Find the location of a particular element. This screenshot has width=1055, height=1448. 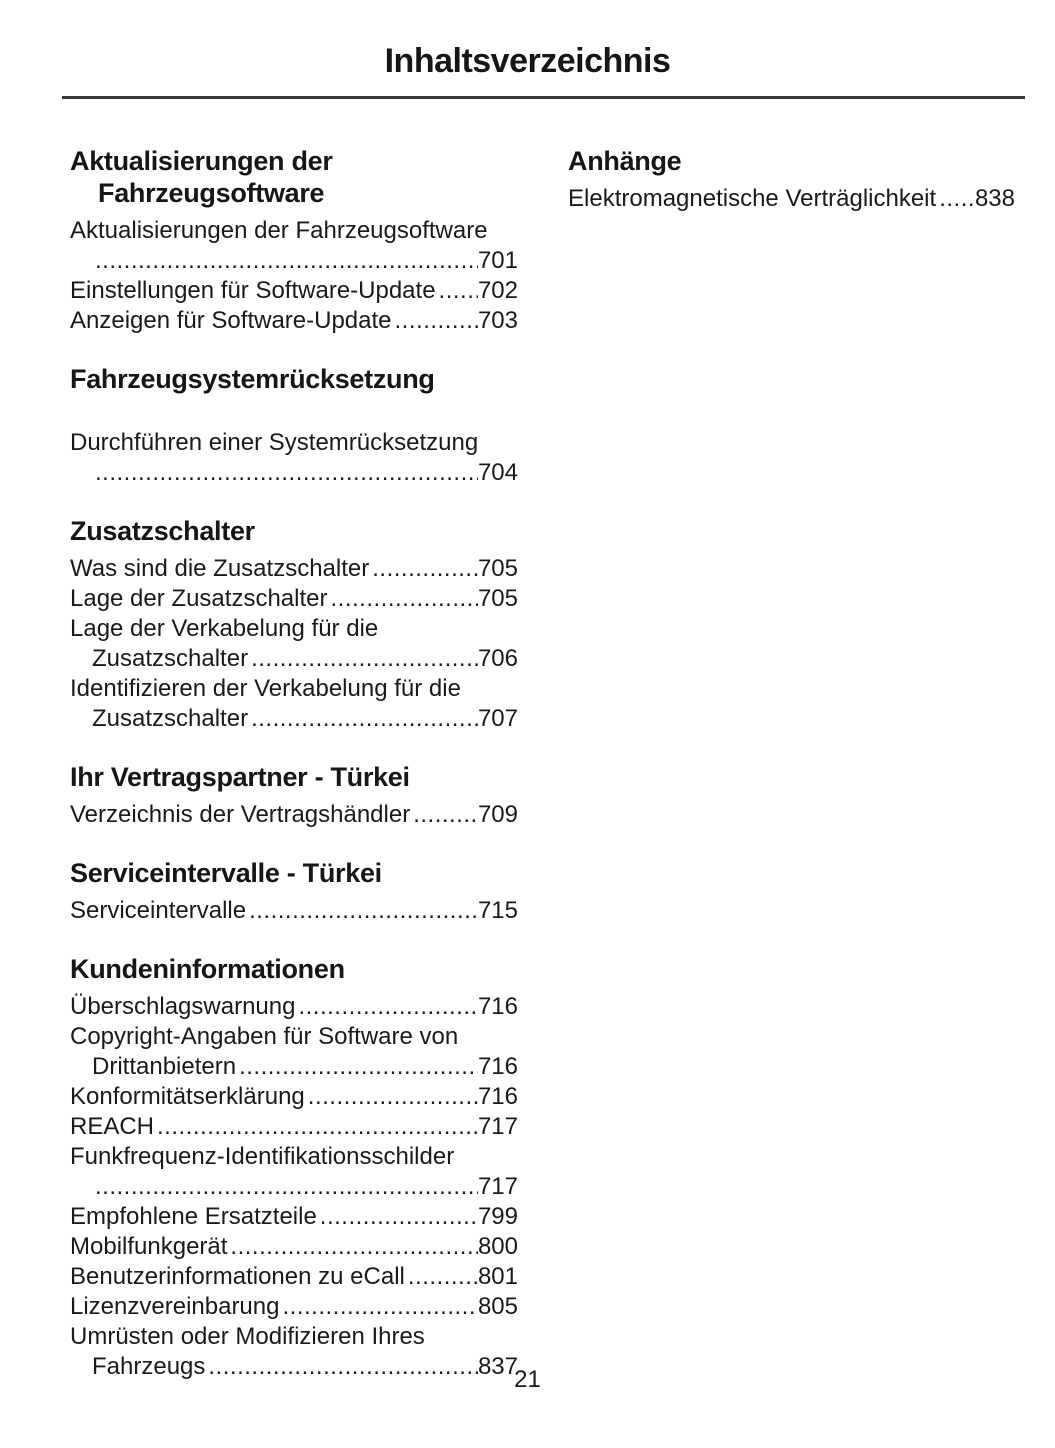

toc-entry-line: Fahrzeugs 837 is located at coordinates (294, 1367).